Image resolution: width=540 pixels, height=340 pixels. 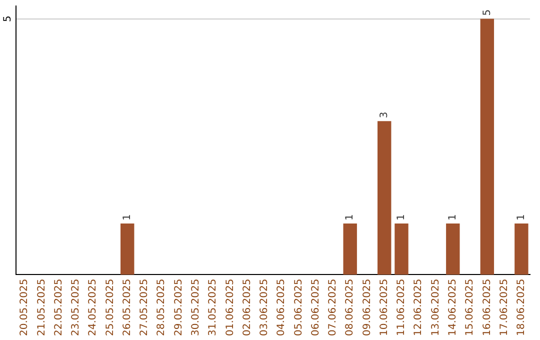 I want to click on x-tick-label: 28.05.2025, so click(x=162, y=307).